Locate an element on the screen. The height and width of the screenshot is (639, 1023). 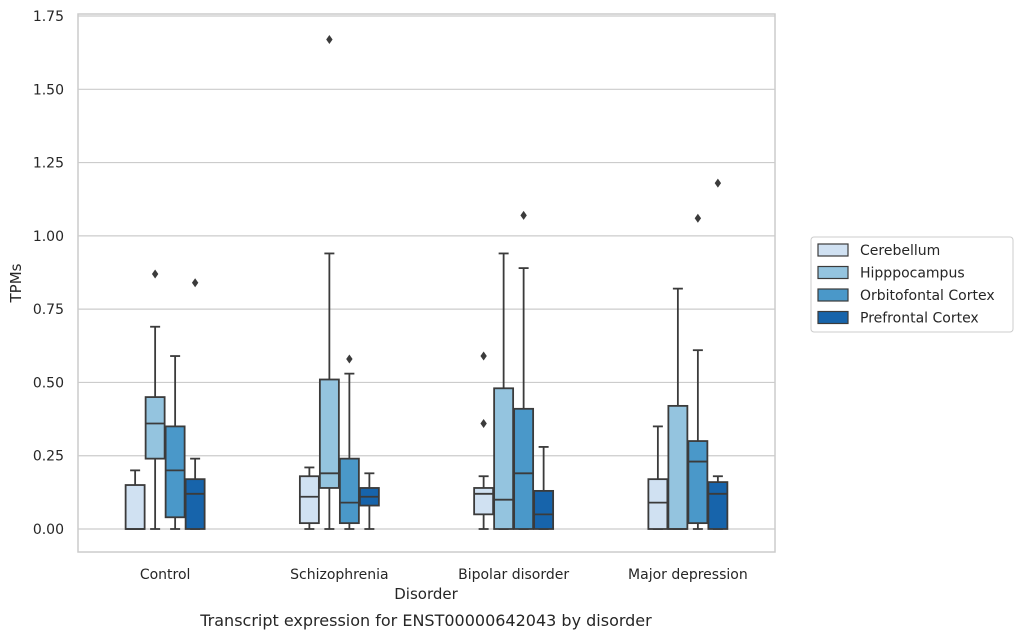
legend-label: Prefrontal Cortex is located at coordinates (919, 319).